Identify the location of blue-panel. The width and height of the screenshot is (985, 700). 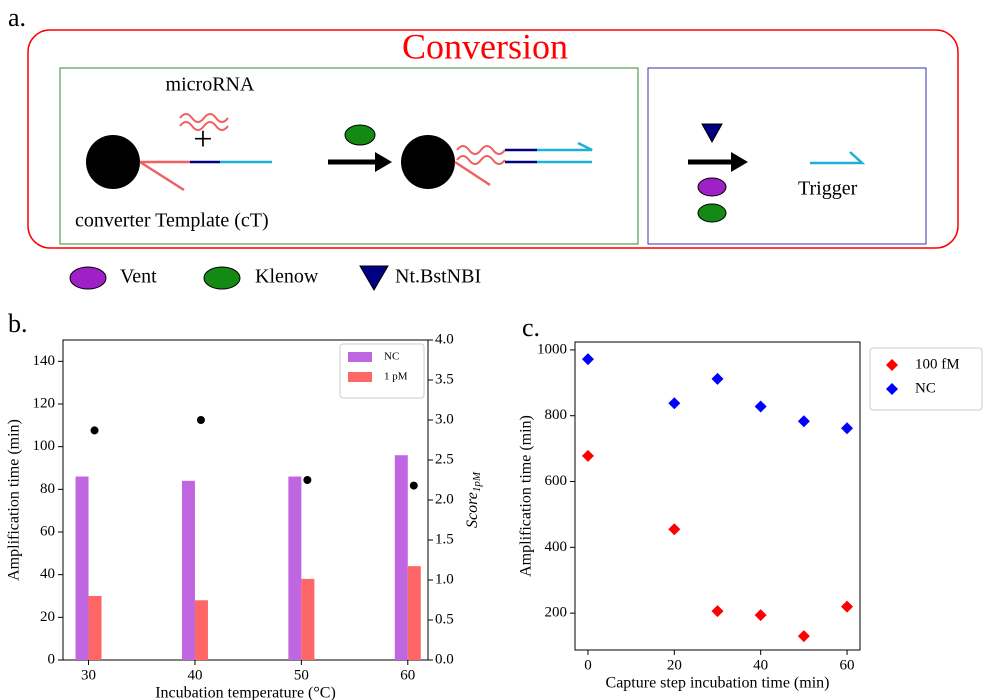
(787, 156).